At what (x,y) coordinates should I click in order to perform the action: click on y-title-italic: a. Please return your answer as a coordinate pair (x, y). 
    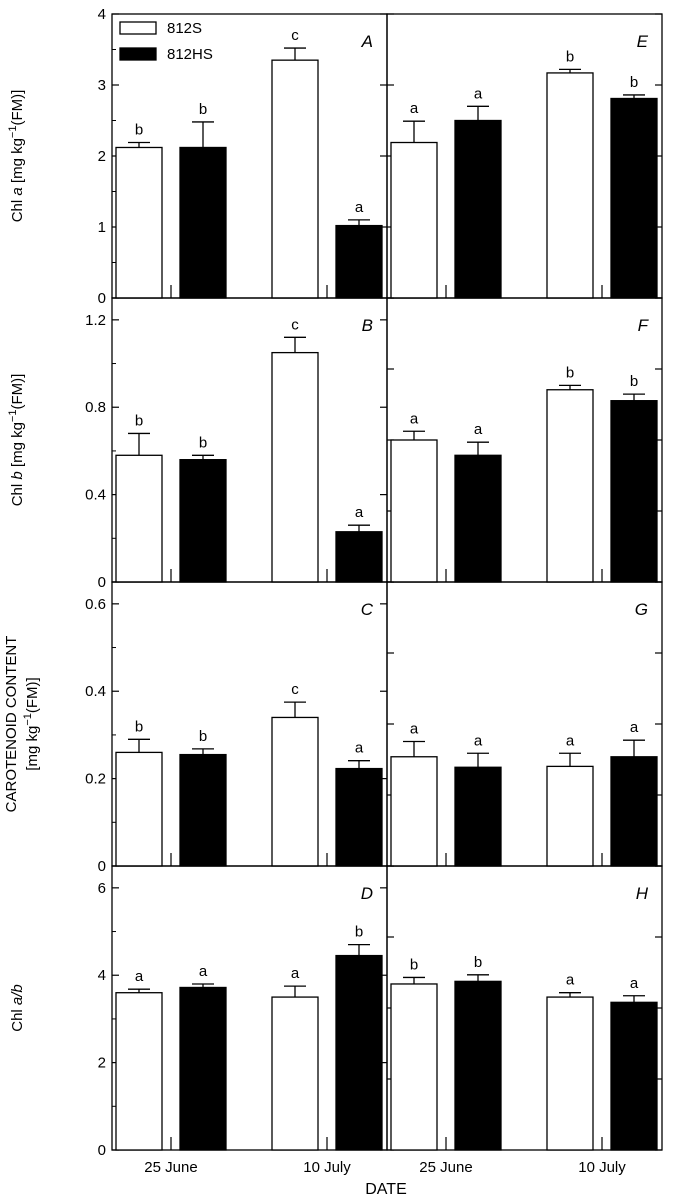
    Looking at the image, I should click on (17, 191).